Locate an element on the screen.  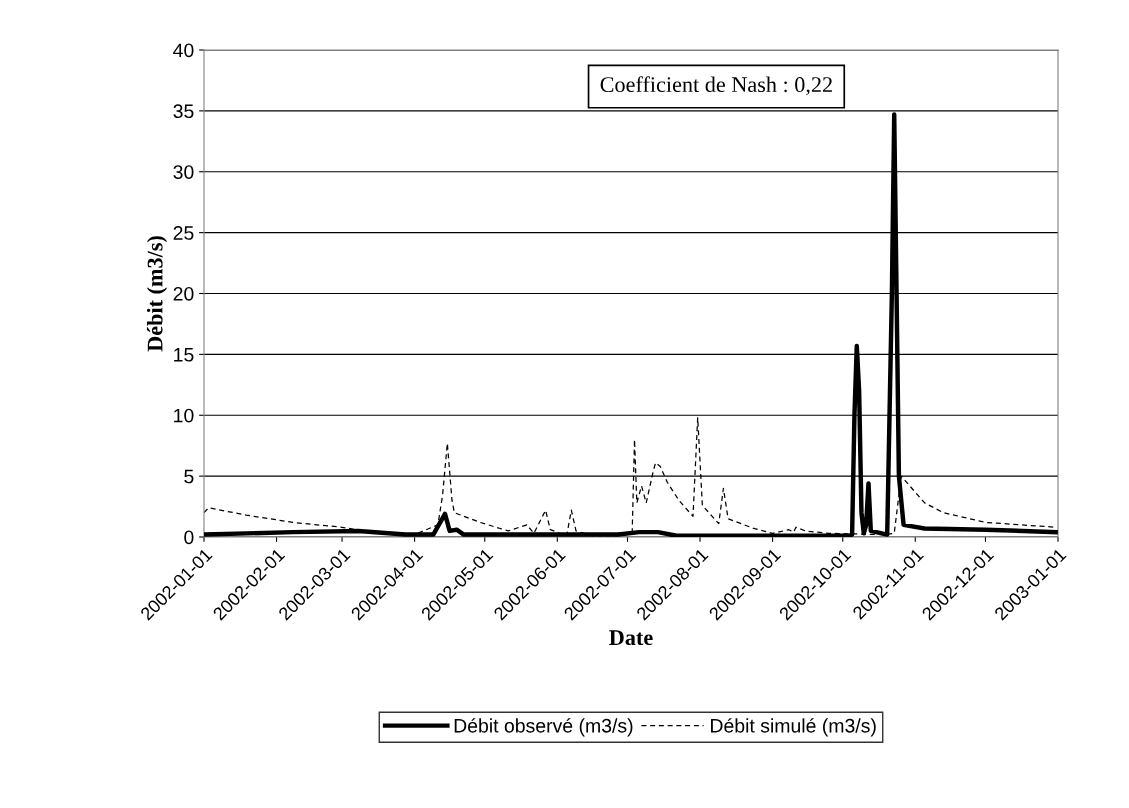
legend-label: Débit simulé (m3/s) is located at coordinates (793, 727).